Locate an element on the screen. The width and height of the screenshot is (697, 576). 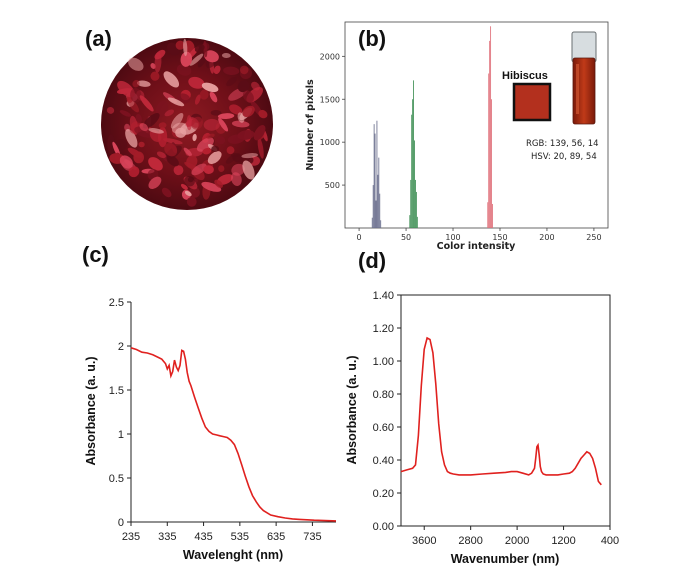
rgb-values: RGB: 139, 56, 14 is located at coordinates (562, 144).